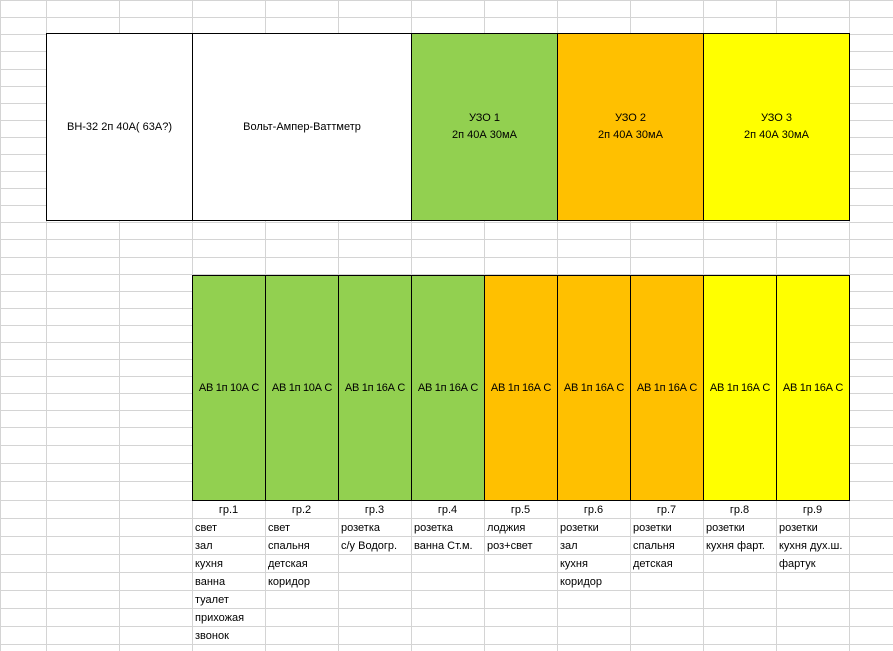  Describe the element at coordinates (212, 600) in the screenshot. I see `group-item: туалет` at that location.